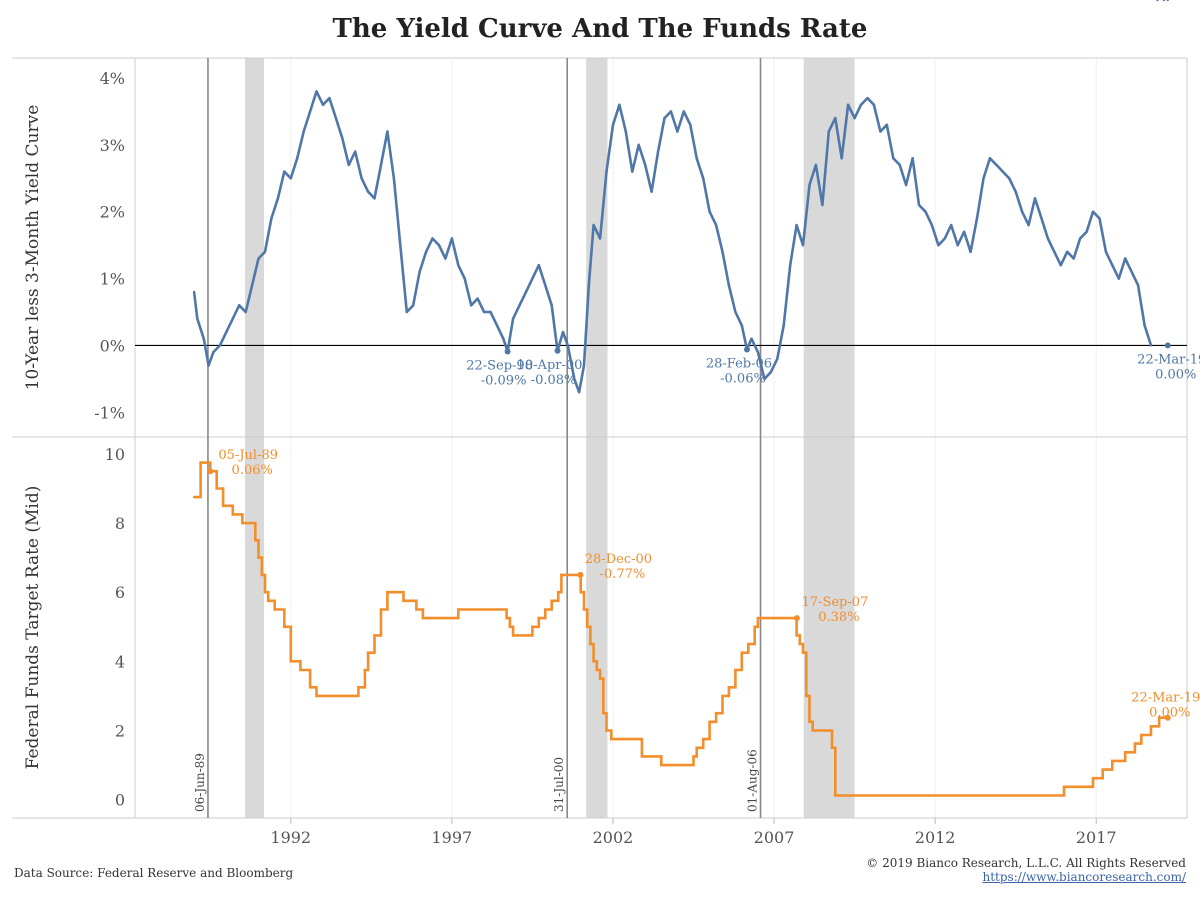 Image resolution: width=1200 pixels, height=900 pixels. I want to click on top-y-axis-title: 10-Year less 3-Month Yield Curve, so click(33, 248).